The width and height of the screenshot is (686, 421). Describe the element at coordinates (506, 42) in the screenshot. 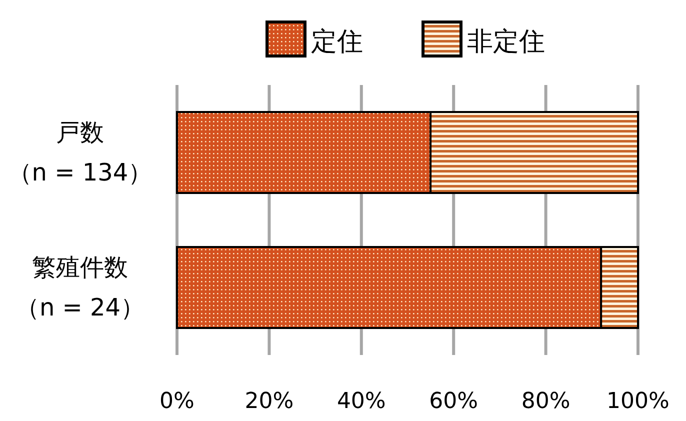

I see `legend-label: 非定住` at that location.